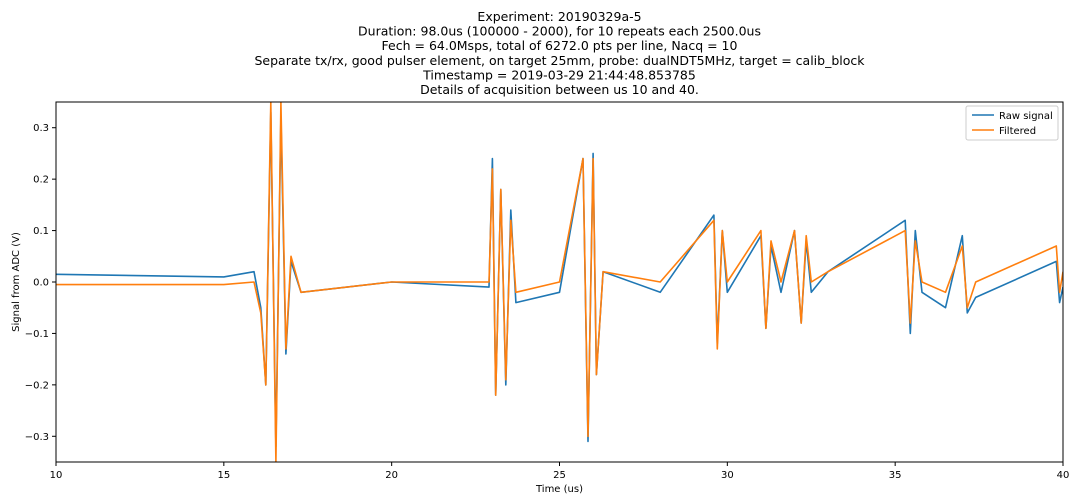  What do you see at coordinates (1063, 475) in the screenshot?
I see `x-tick-label: 40` at bounding box center [1063, 475].